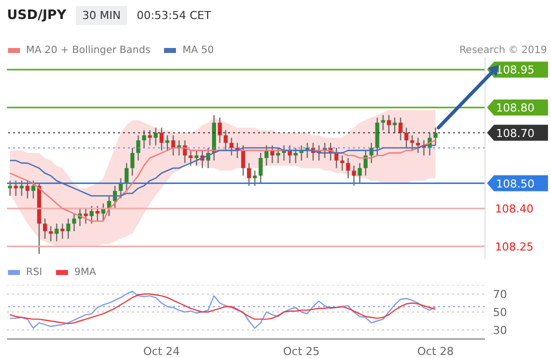 This screenshot has width=551, height=358. What do you see at coordinates (503, 50) in the screenshot?
I see `text: Research © 2019` at bounding box center [503, 50].